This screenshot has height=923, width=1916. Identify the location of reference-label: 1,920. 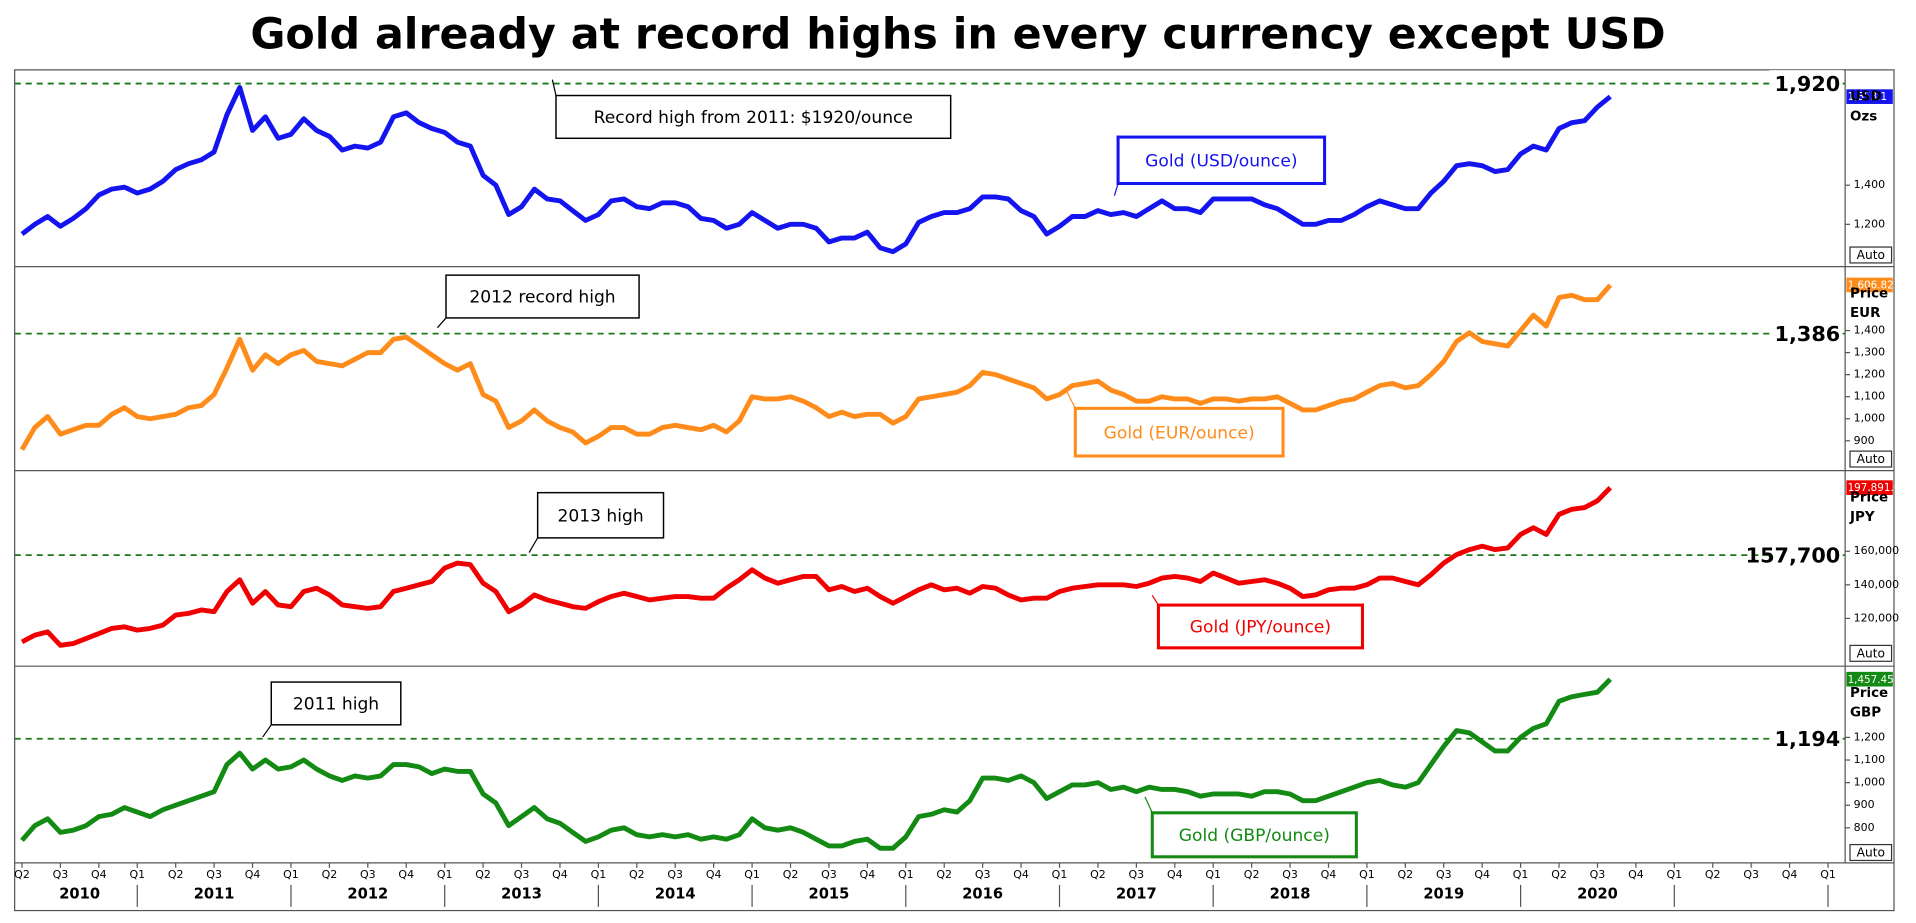
(1808, 84).